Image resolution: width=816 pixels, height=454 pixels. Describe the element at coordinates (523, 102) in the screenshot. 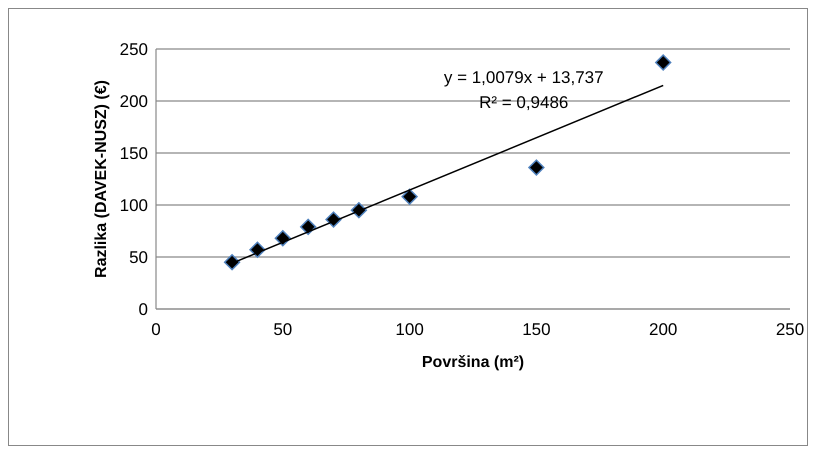

I see `annotation: R² = 0,9486` at that location.